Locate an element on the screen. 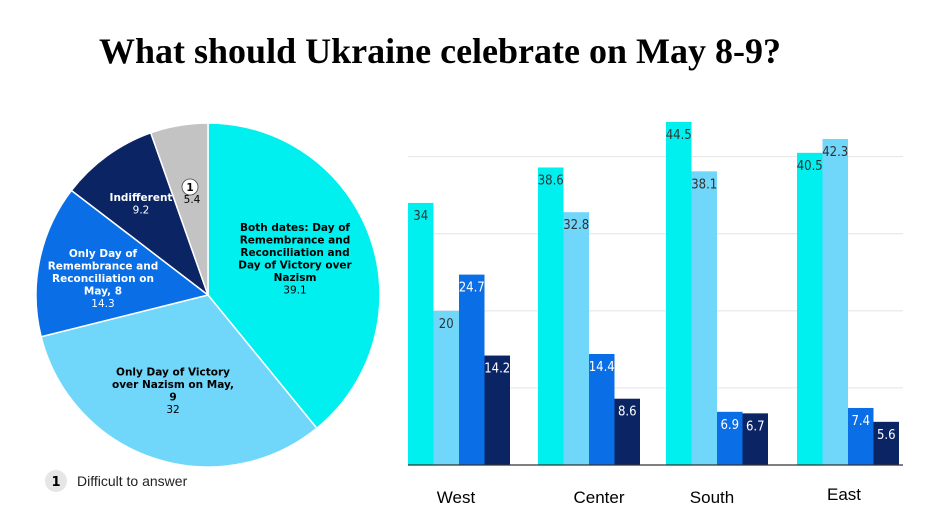 The height and width of the screenshot is (520, 933). slice-label: Indifferent is located at coordinates (141, 198).